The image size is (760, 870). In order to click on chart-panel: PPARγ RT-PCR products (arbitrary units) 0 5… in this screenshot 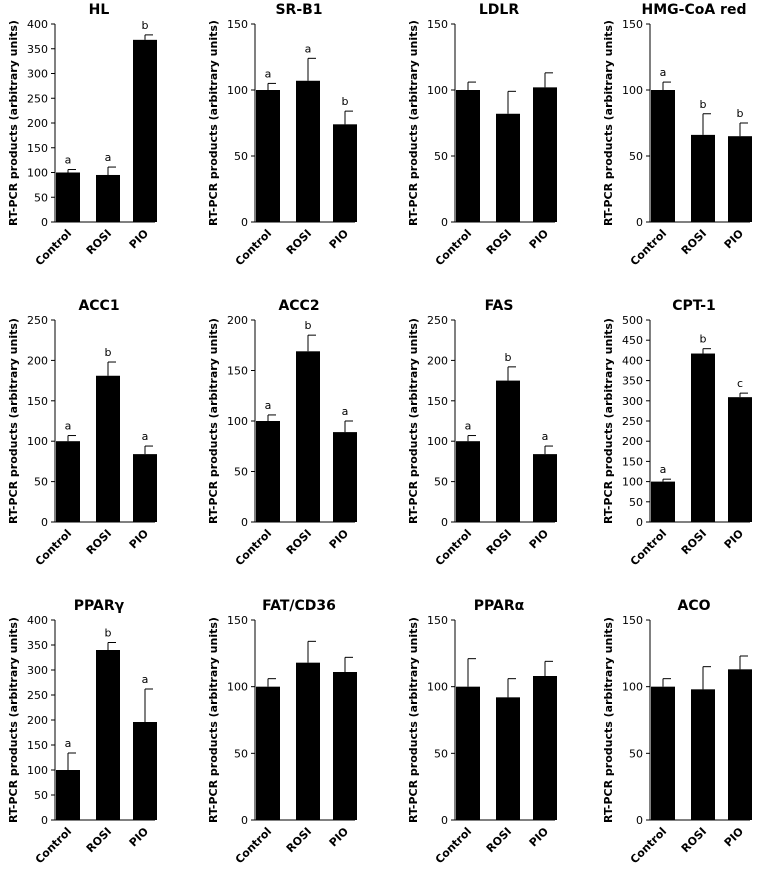, I will do `click(82, 732)`.